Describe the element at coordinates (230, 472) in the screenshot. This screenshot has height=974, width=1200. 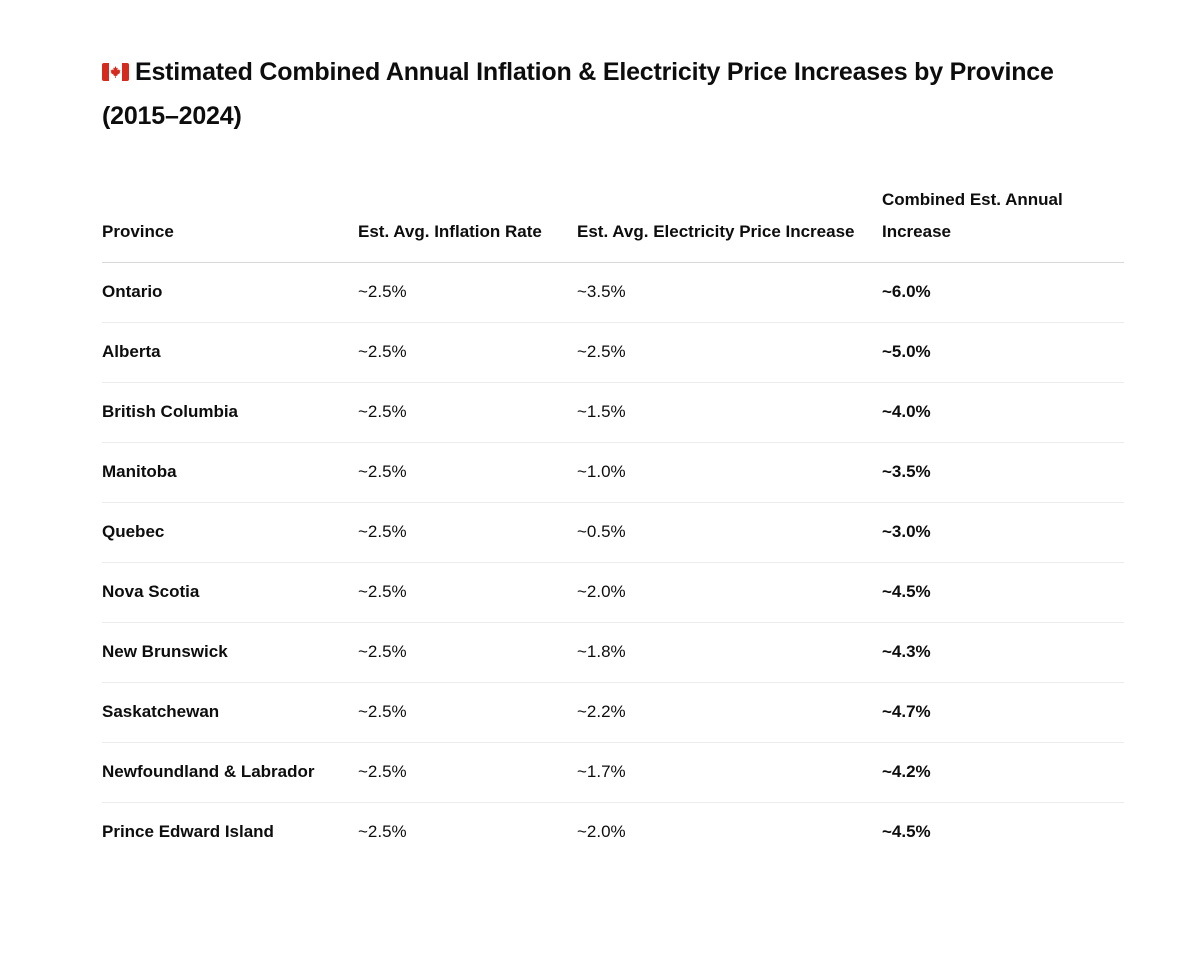
I see `province-cell: Manitoba` at that location.